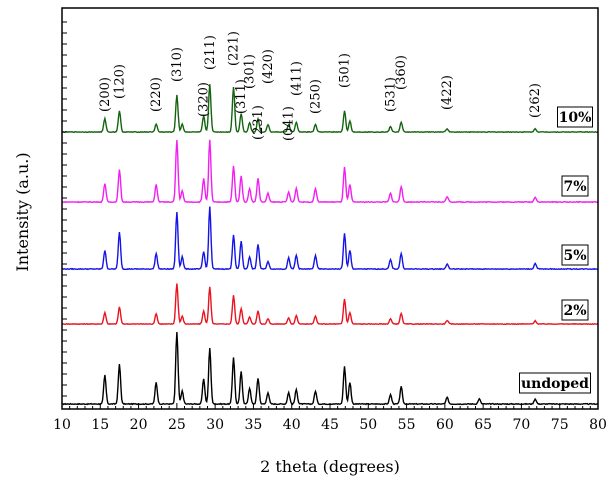 This screenshot has height=481, width=616. What do you see at coordinates (315, 96) in the screenshot?
I see `reflection-label: (250)` at bounding box center [315, 96].